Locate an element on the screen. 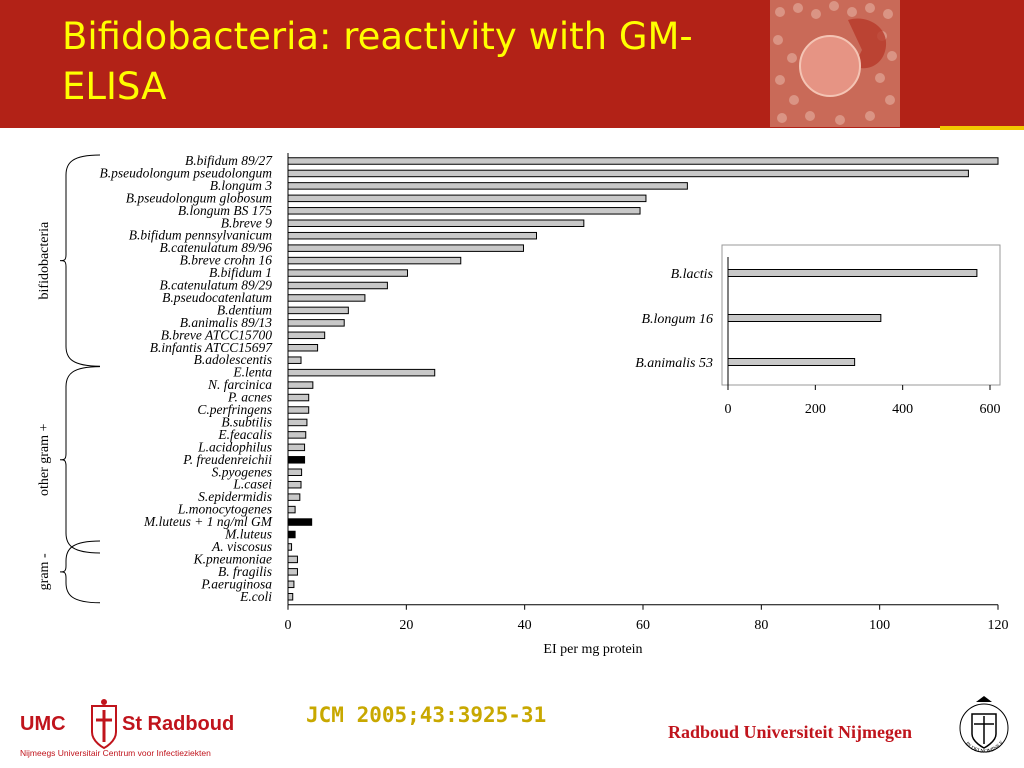 Image resolution: width=1024 pixels, height=768 pixels. bracket-other-gram is located at coordinates (80, 460).